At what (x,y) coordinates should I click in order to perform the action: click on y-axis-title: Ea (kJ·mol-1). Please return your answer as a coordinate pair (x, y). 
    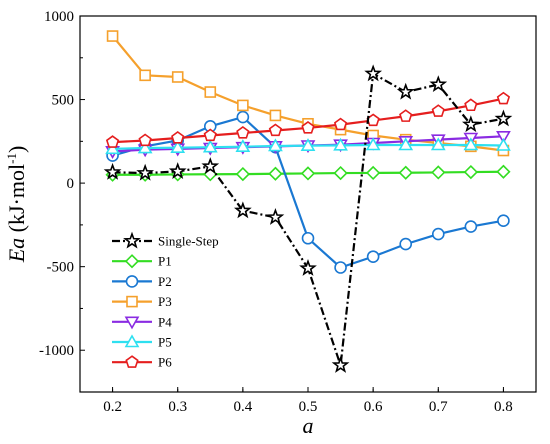
    Looking at the image, I should click on (16, 205).